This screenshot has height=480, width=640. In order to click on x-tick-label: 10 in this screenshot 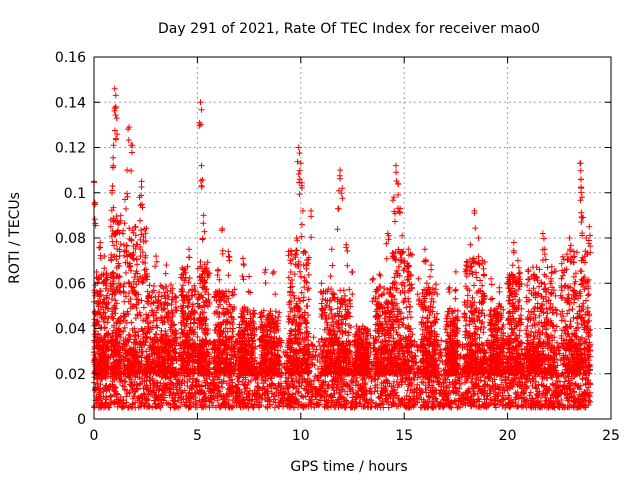, I will do `click(301, 436)`.